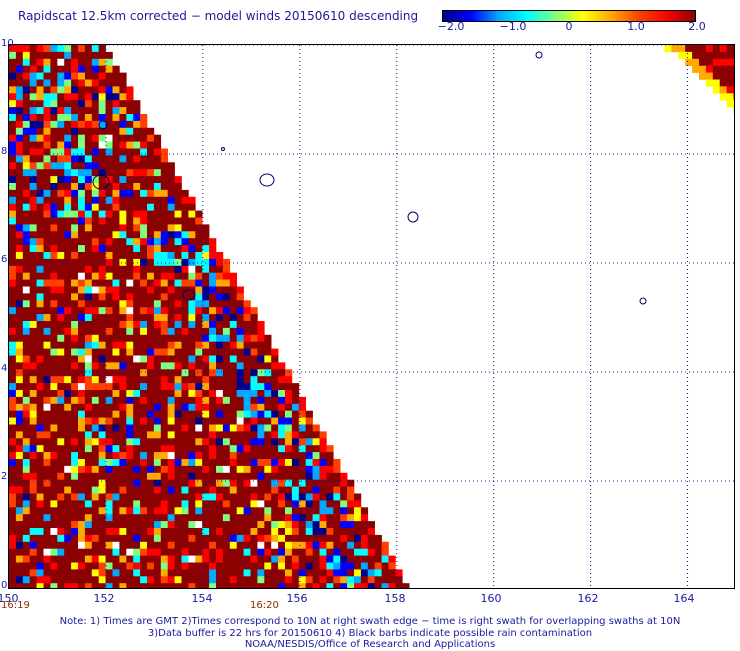 The width and height of the screenshot is (740, 651). What do you see at coordinates (513, 26) in the screenshot?
I see `colorbar-label-neg1: −1.0` at bounding box center [513, 26].